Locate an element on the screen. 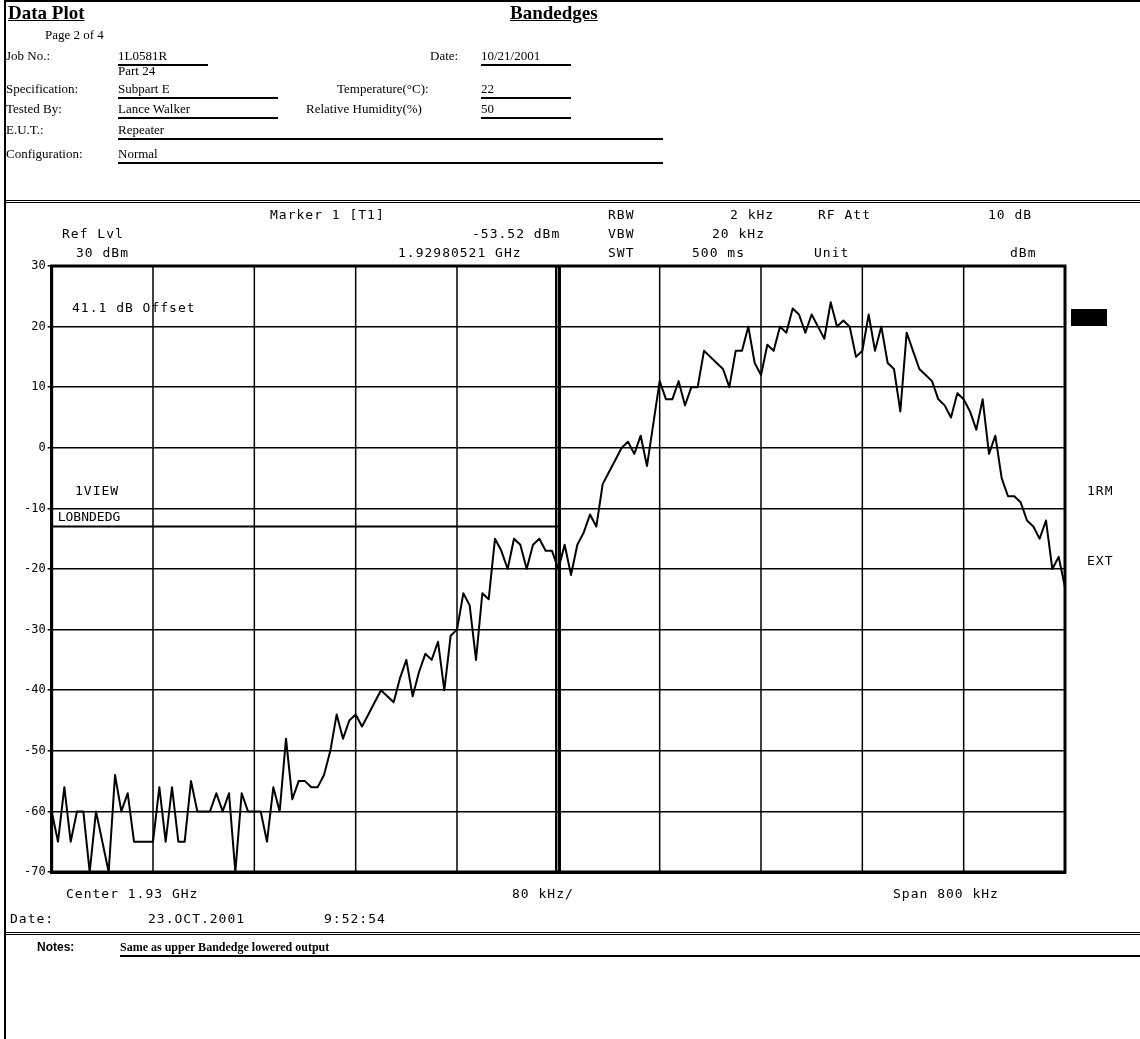 The height and width of the screenshot is (1039, 1140). text: E.U.T.: is located at coordinates (25, 130).